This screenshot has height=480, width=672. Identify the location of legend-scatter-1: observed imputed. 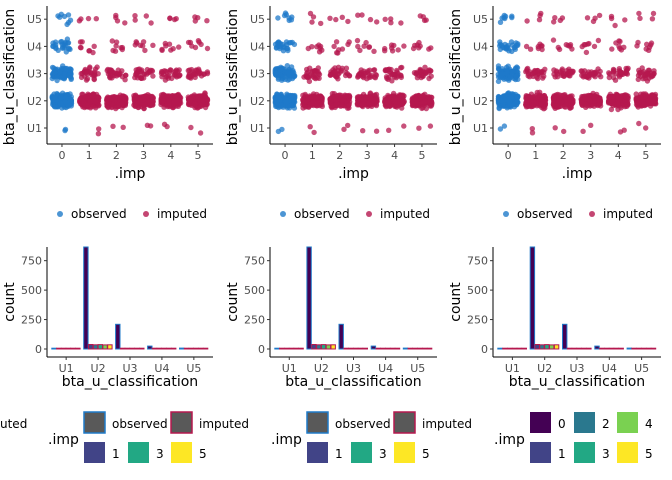
(132, 214).